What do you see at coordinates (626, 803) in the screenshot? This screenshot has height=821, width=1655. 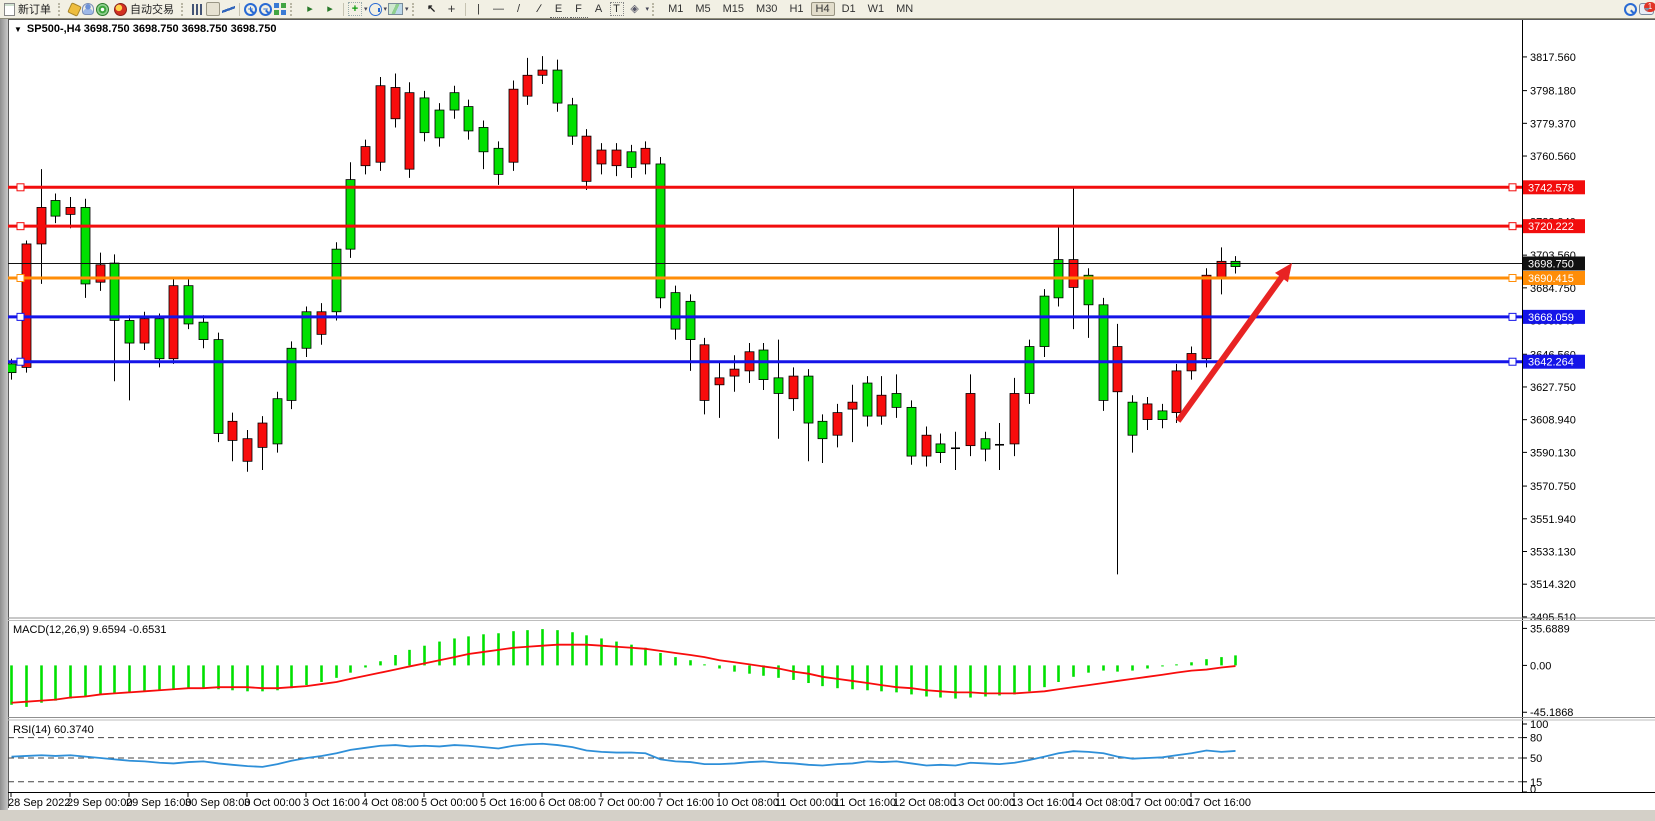 I see `time-tick-label: 7 Oct 00:00` at bounding box center [626, 803].